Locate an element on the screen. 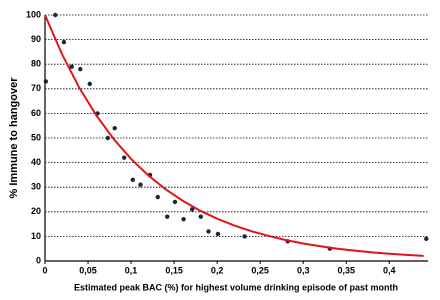  y-tick-label: 20 is located at coordinates (36, 211).